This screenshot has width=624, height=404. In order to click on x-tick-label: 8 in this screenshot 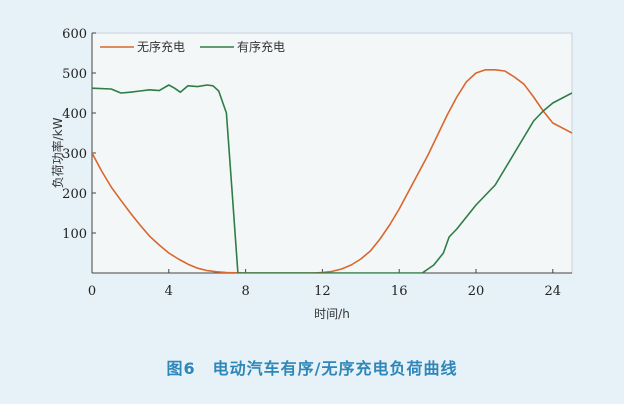, I will do `click(245, 291)`.